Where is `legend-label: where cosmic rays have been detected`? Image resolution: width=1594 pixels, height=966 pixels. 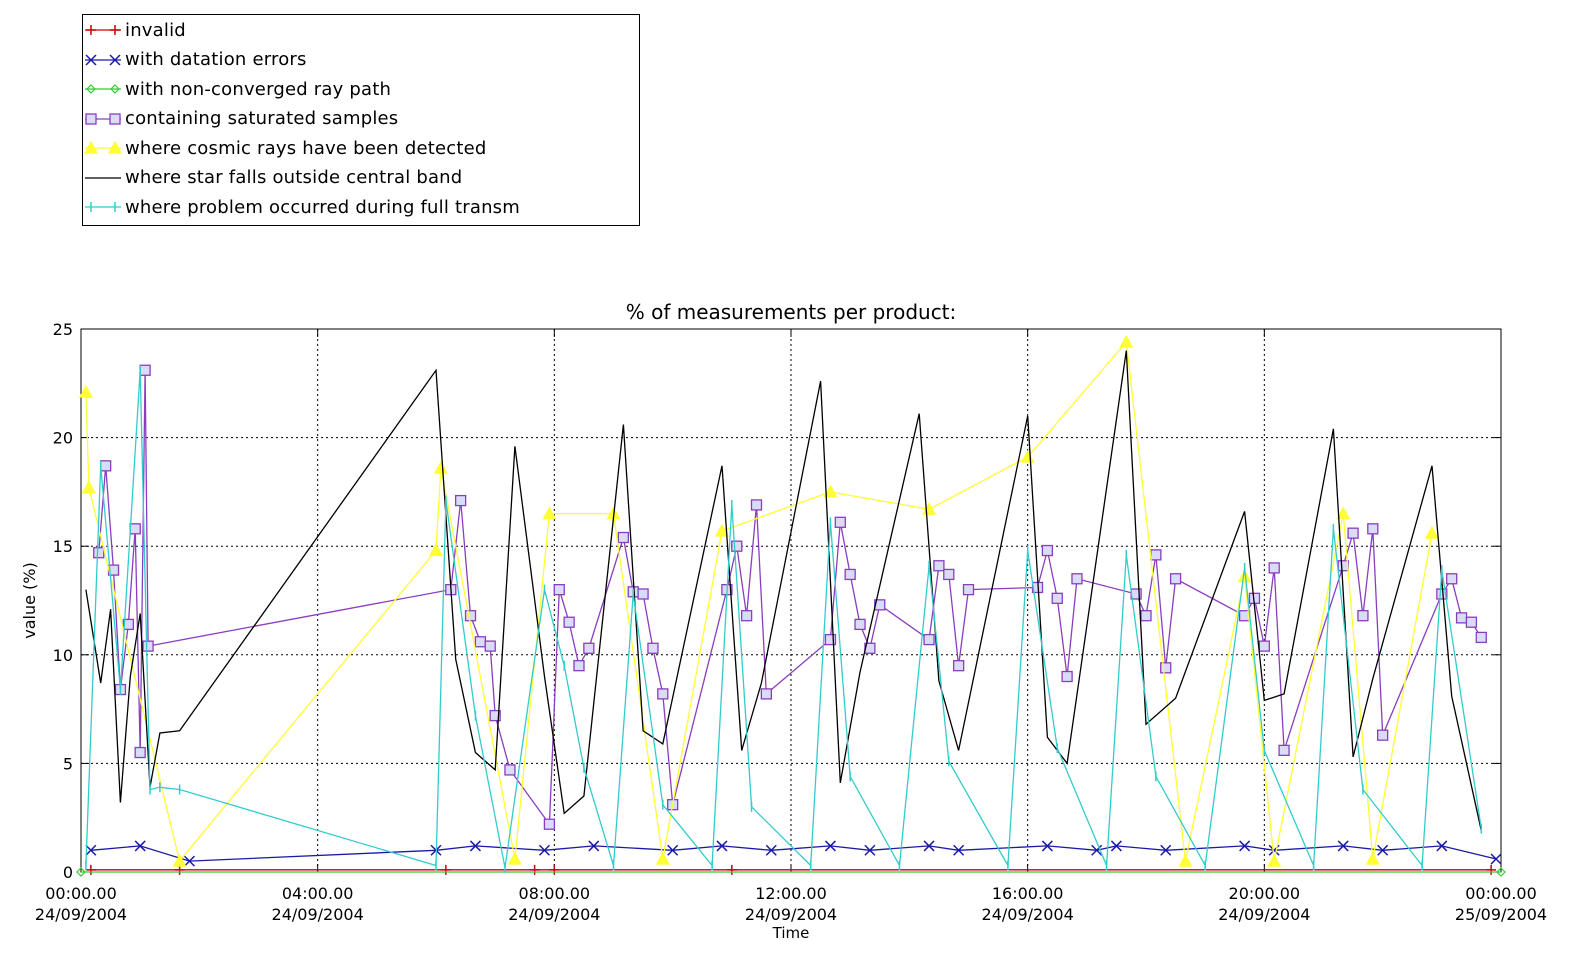 legend-label: where cosmic rays have been detected is located at coordinates (306, 148).